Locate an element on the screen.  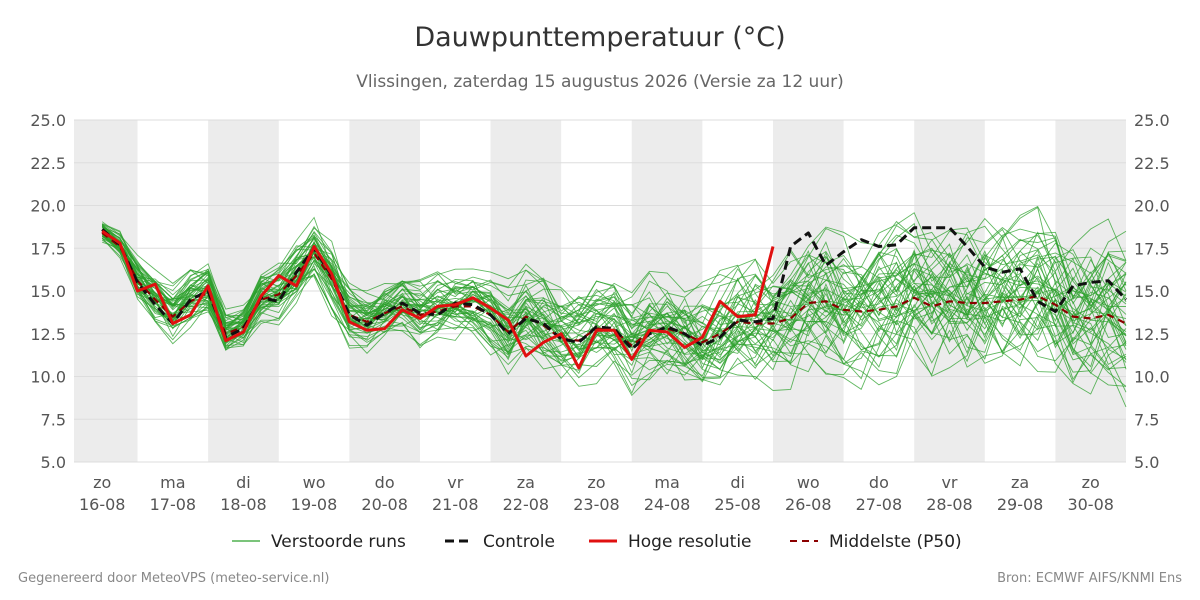
y-tick-right-6: 20.0 is located at coordinates (1152, 206).